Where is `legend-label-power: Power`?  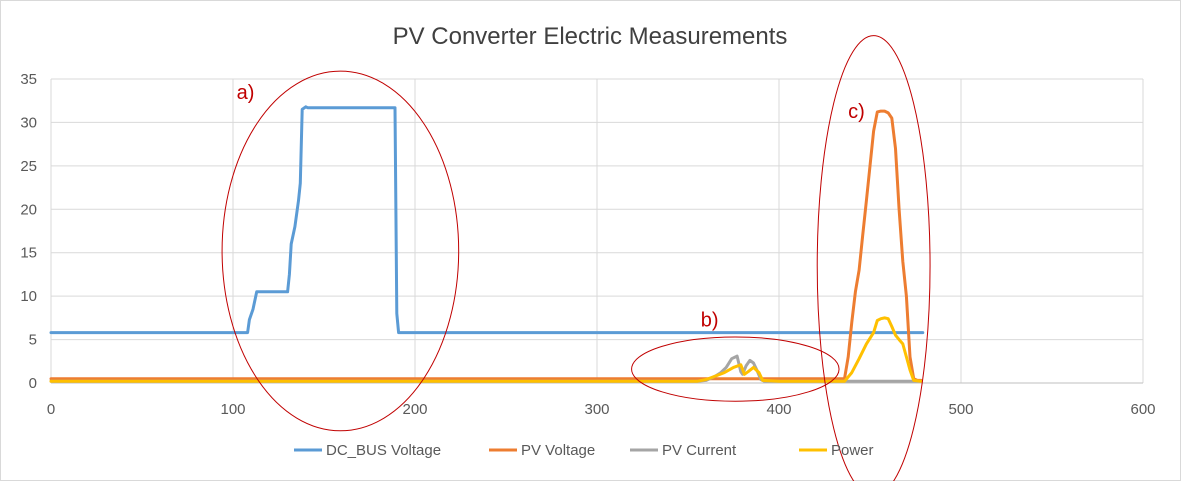 legend-label-power: Power is located at coordinates (852, 450).